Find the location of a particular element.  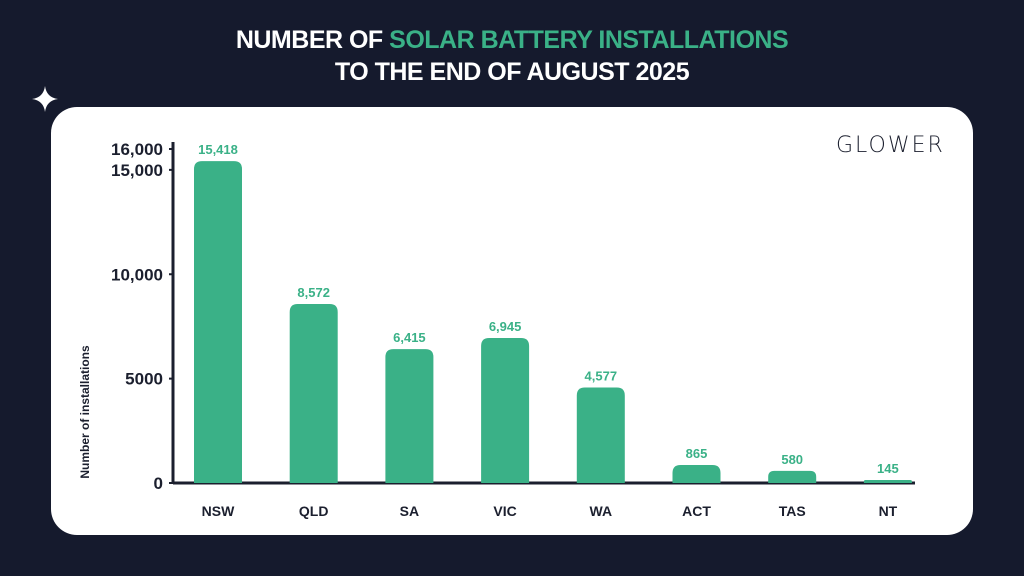

x-tick-label: SA is located at coordinates (409, 511).